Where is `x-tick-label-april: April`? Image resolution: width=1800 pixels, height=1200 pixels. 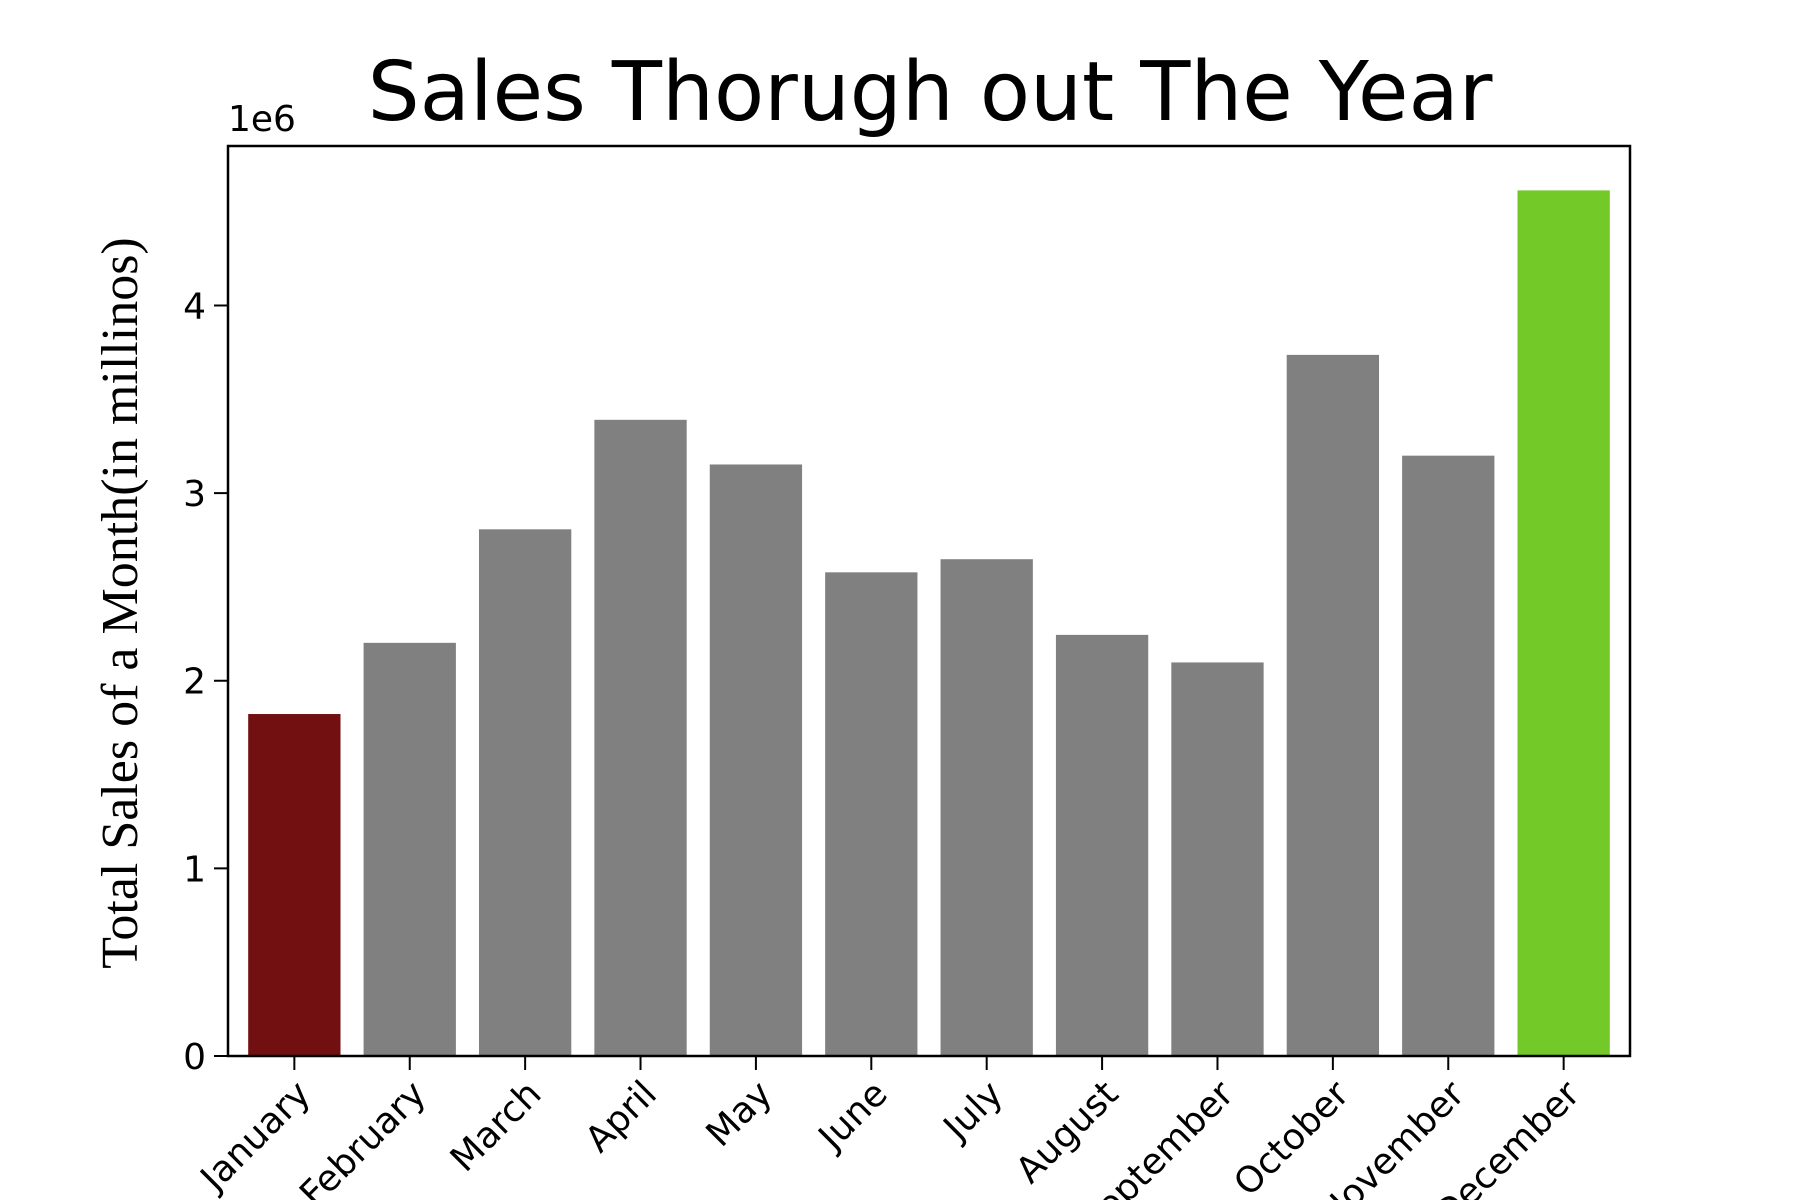 x-tick-label-april: April is located at coordinates (621, 1116).